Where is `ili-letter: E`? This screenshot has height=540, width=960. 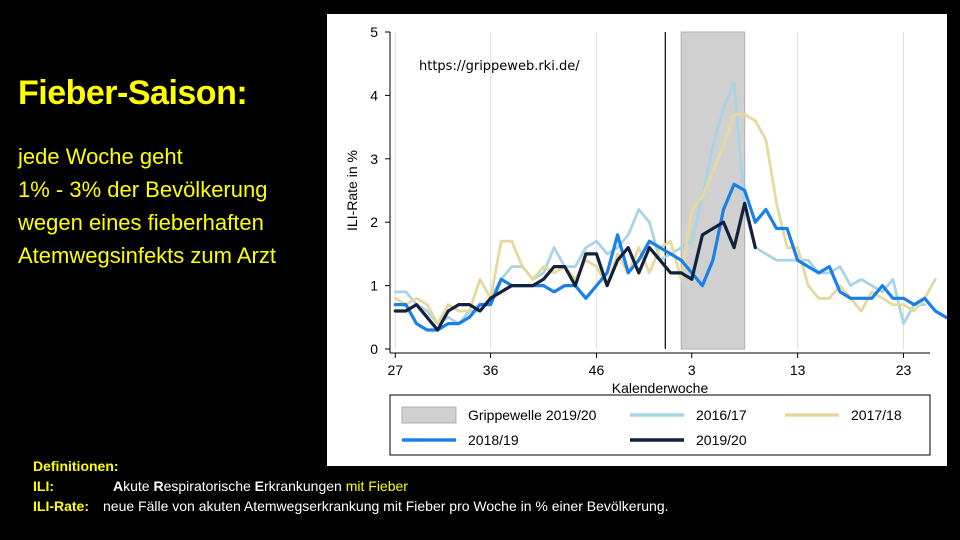
ili-letter: E is located at coordinates (259, 486).